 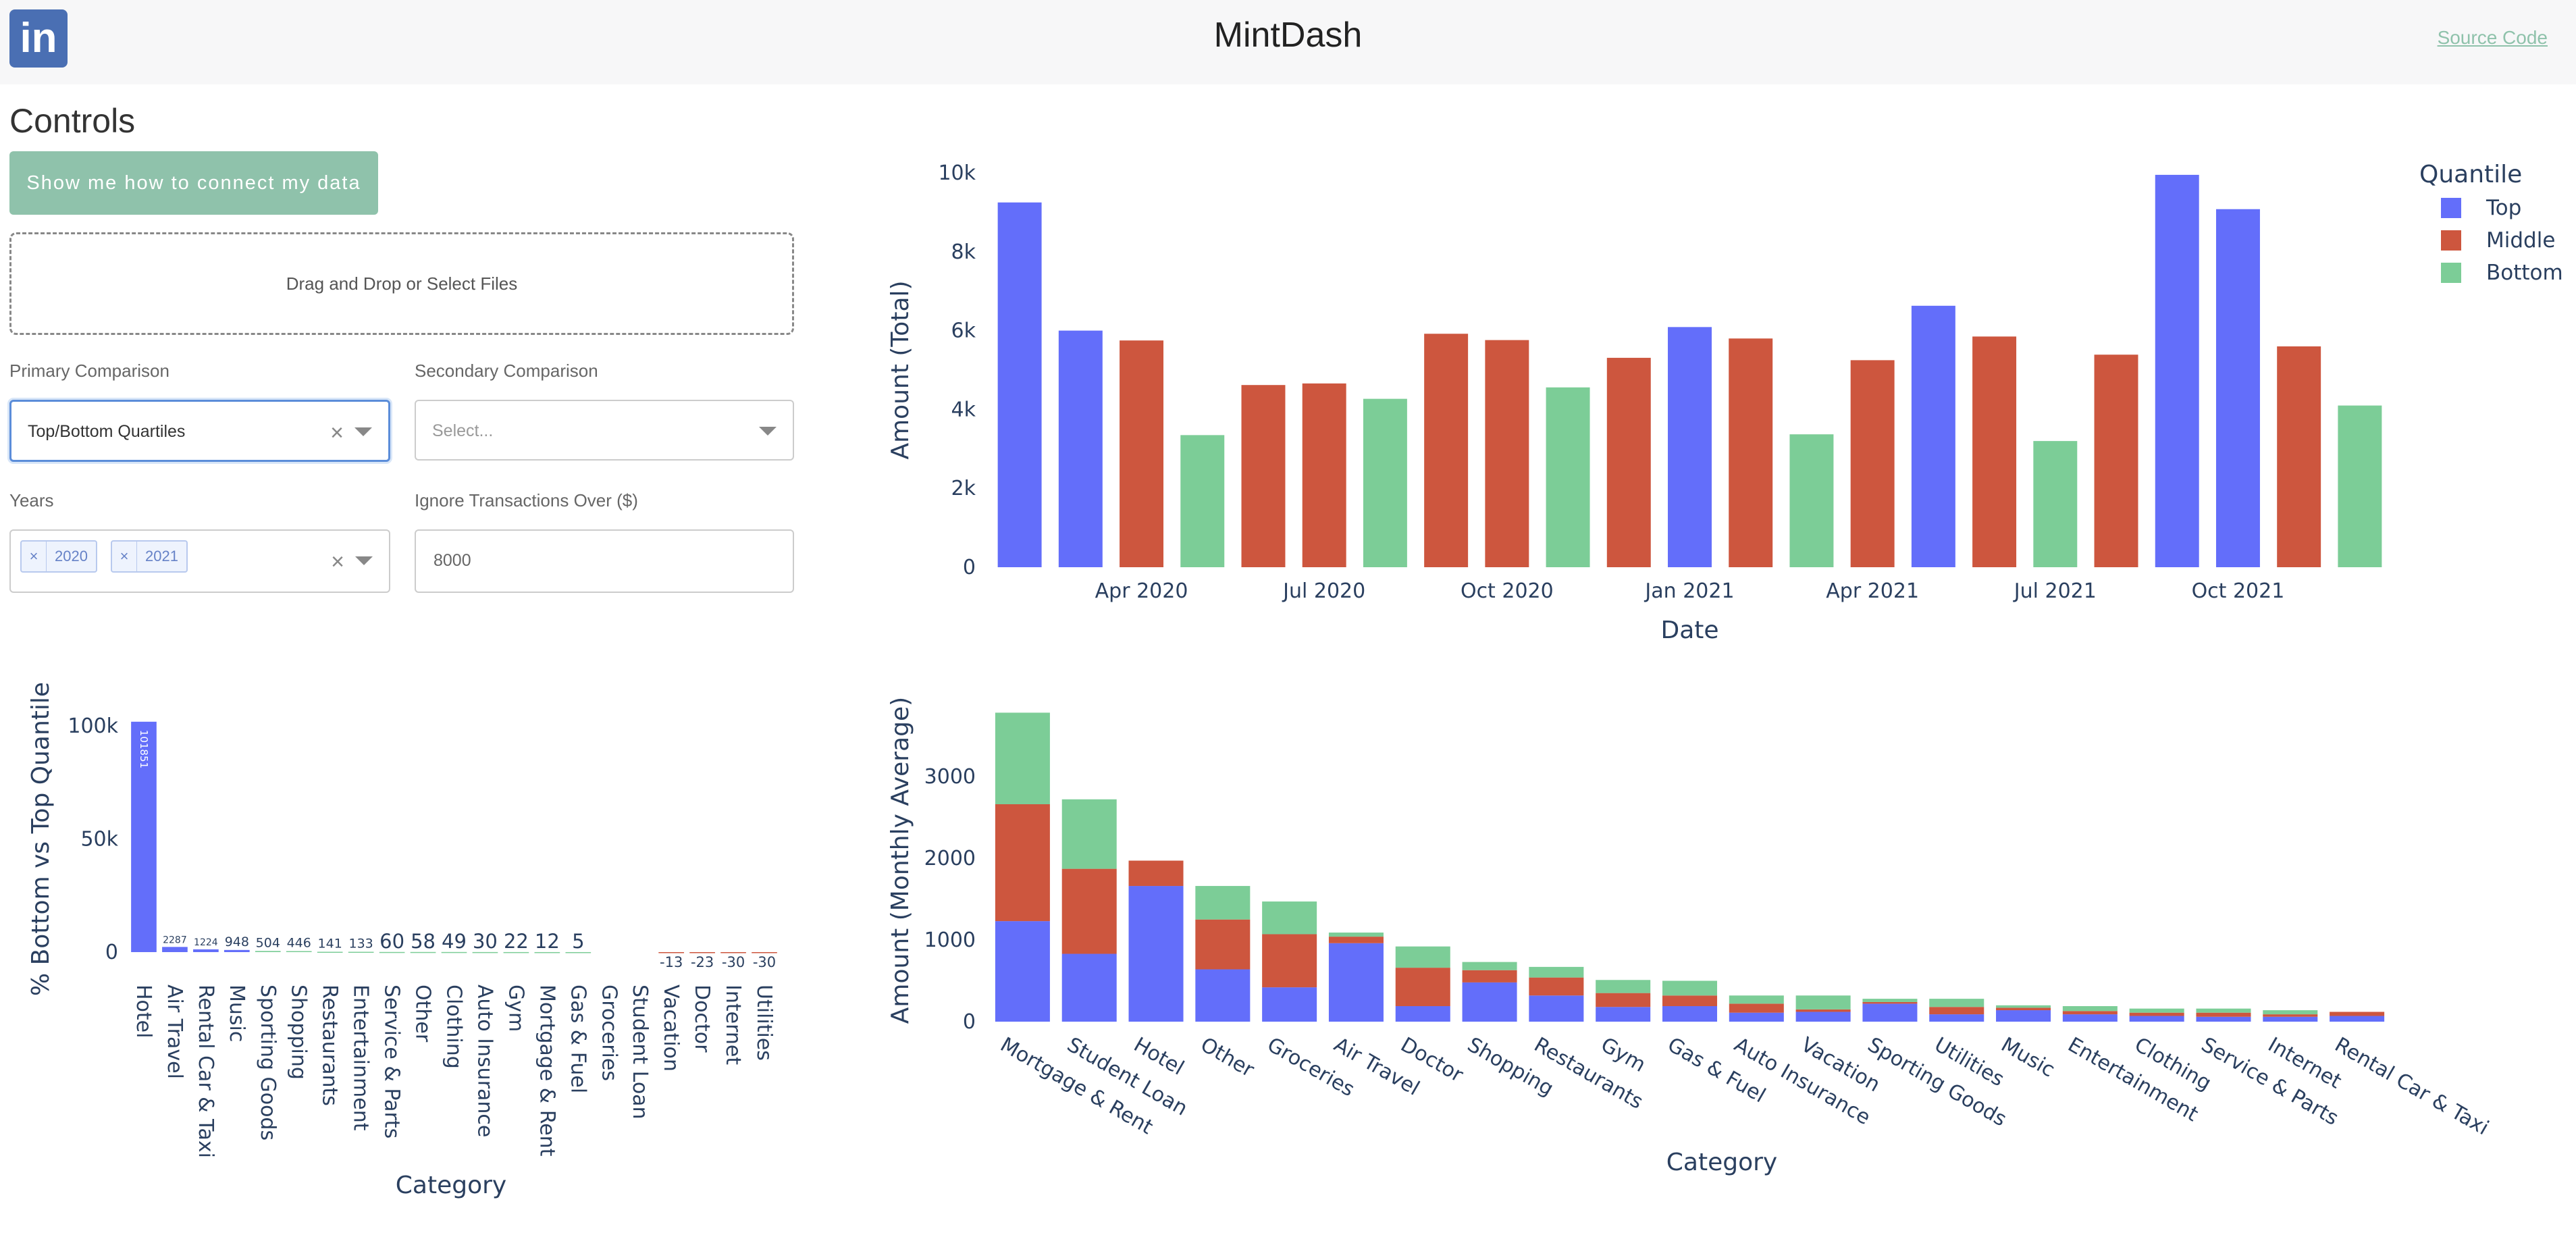 I want to click on years-select: × 2020 × 2021 ×, so click(x=199, y=561).